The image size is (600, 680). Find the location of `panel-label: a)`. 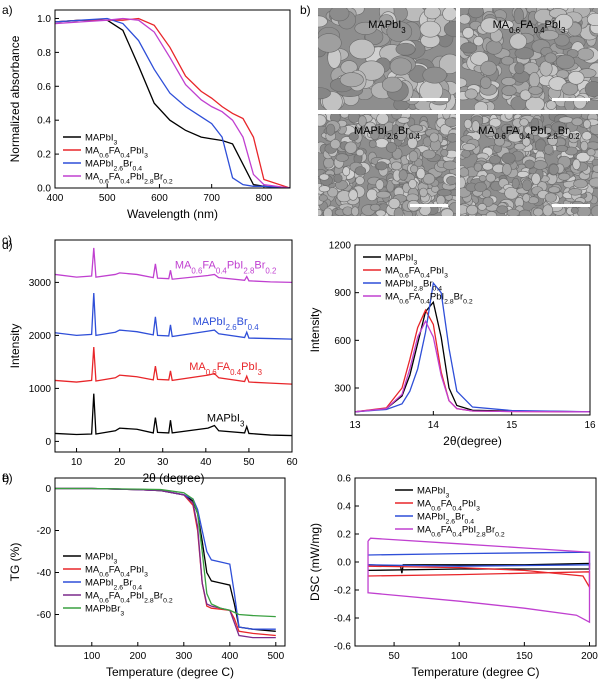

panel-label: a) is located at coordinates (7, 10).